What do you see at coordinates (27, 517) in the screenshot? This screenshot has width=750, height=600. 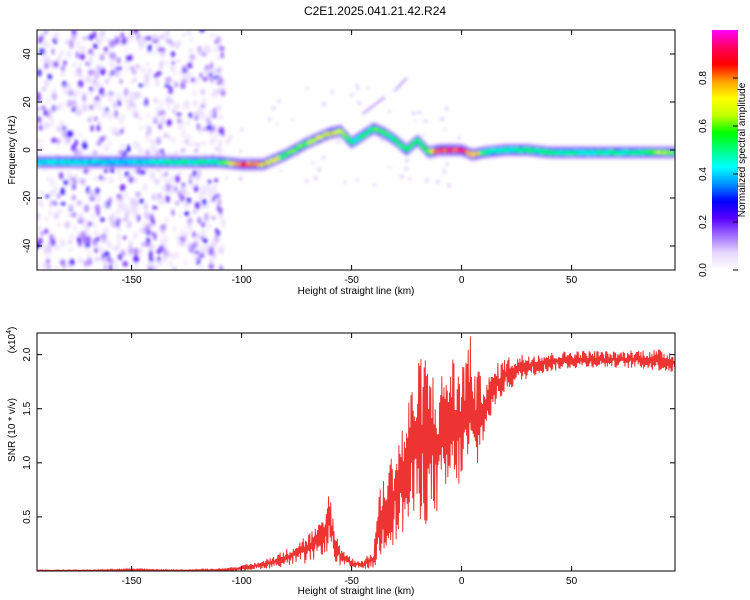 I see `y-tick-label: 0.5` at bounding box center [27, 517].